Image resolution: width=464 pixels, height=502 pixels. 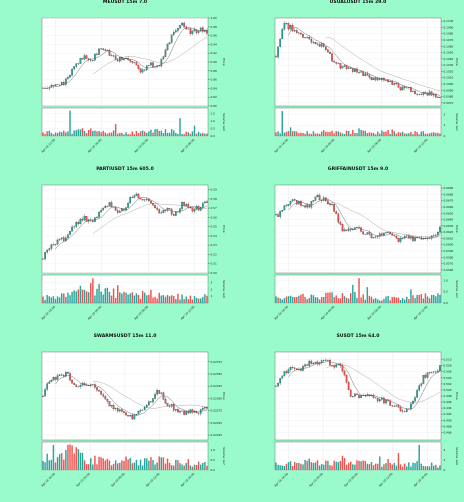 I want to click on y-tick-label: 0.1090, so click(x=449, y=27).